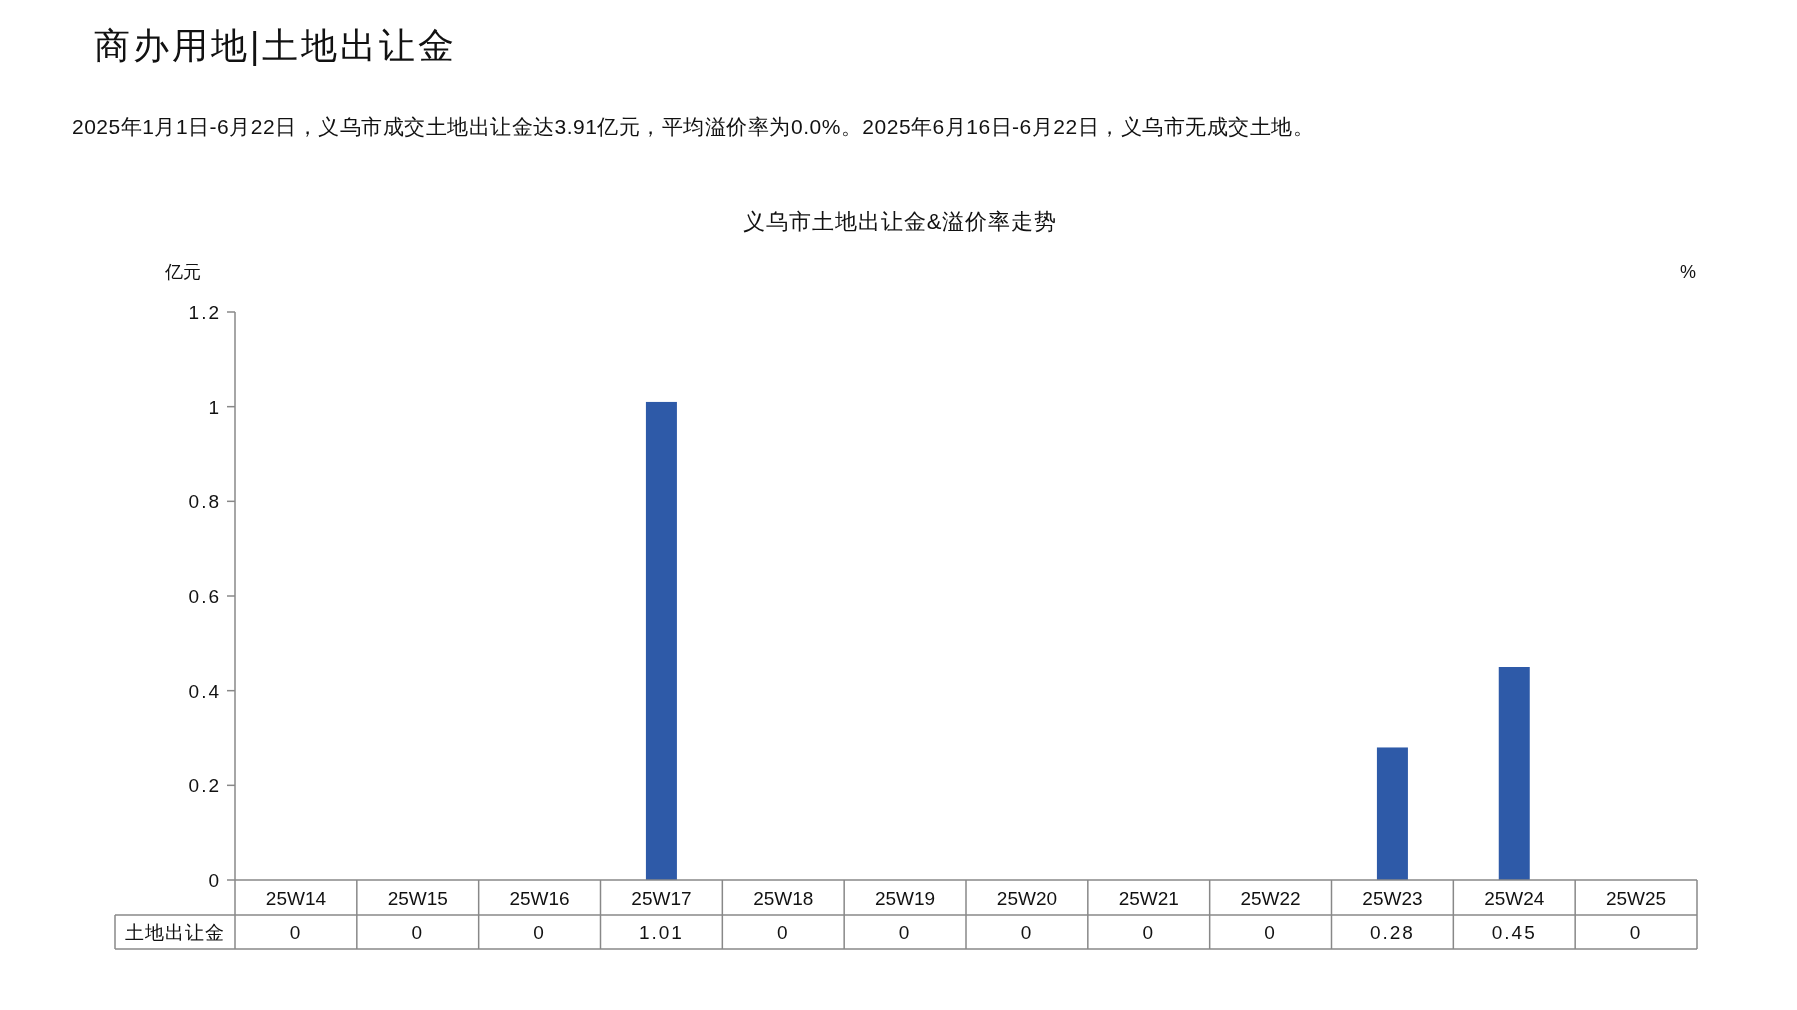 The height and width of the screenshot is (1010, 1797). Describe the element at coordinates (276, 45) in the screenshot. I see `text: 商办用地|土地出让金` at that location.